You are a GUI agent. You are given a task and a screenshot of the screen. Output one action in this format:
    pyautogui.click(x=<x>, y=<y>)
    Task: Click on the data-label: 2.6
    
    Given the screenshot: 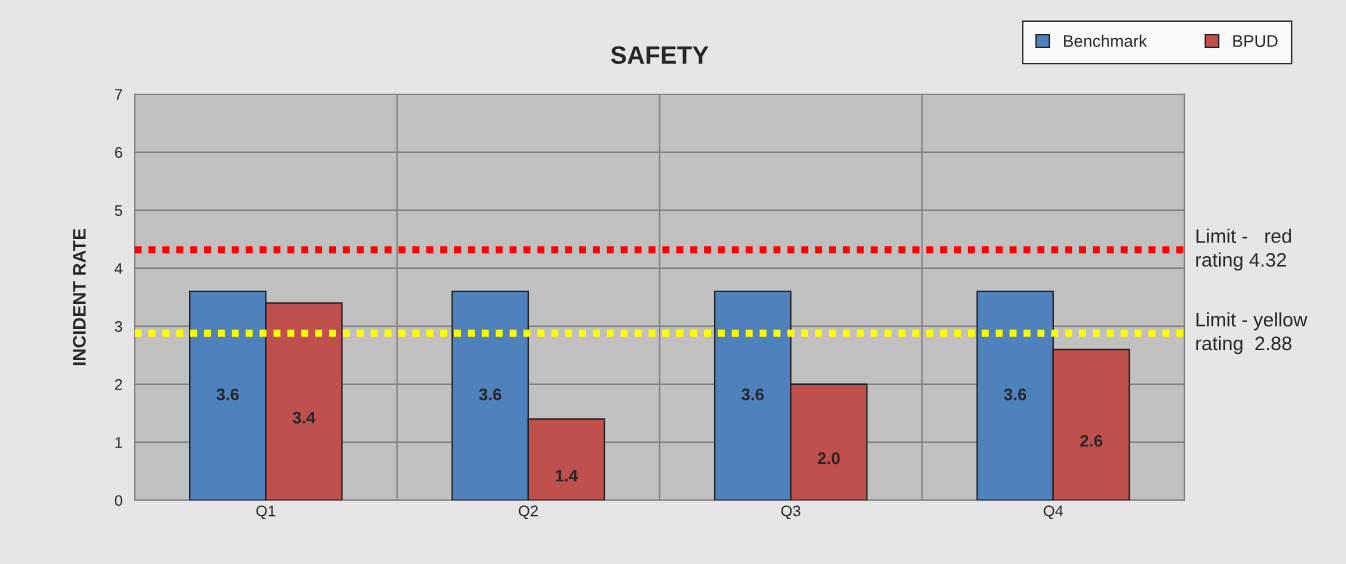 What is the action you would take?
    pyautogui.click(x=1091, y=440)
    